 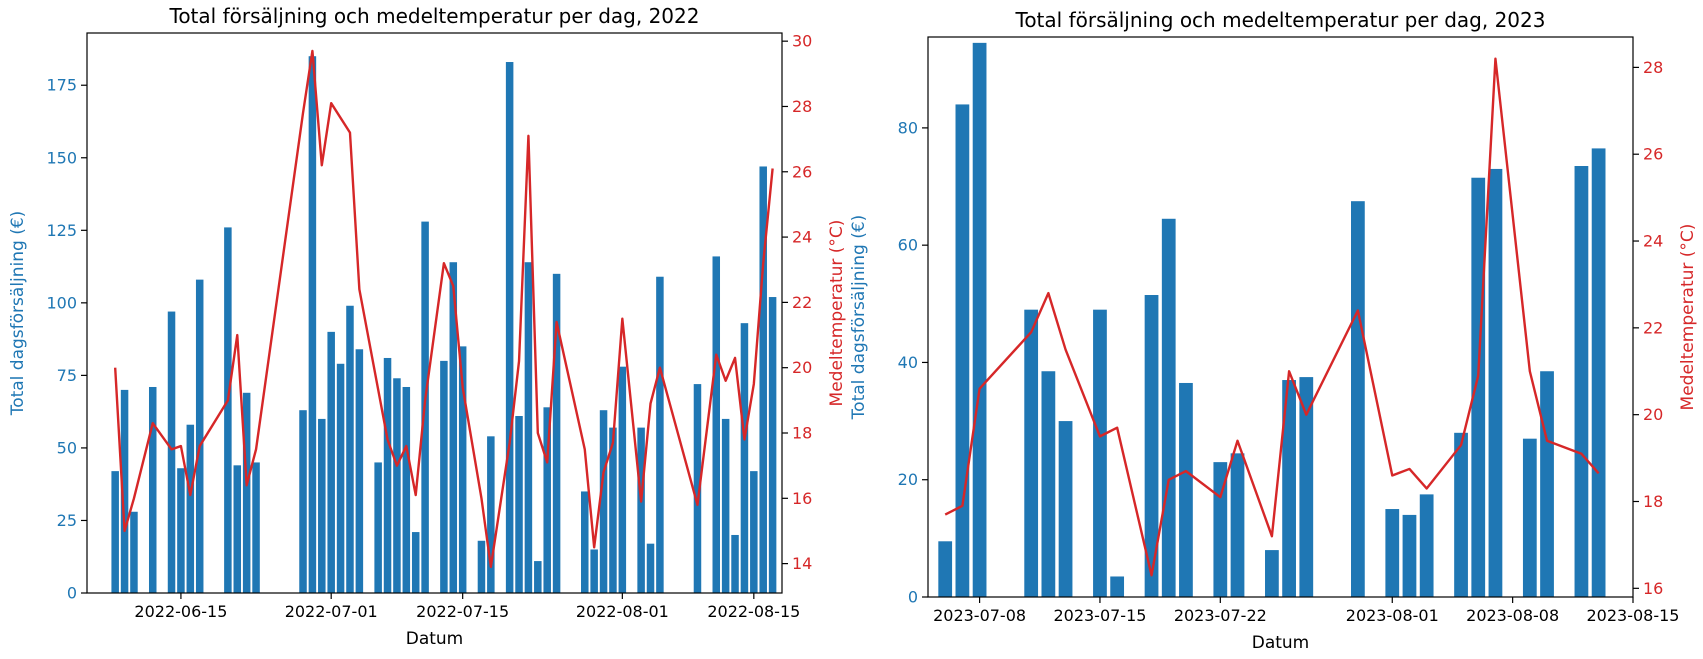 I want to click on x-axis-label: Datum, so click(x=1281, y=643).